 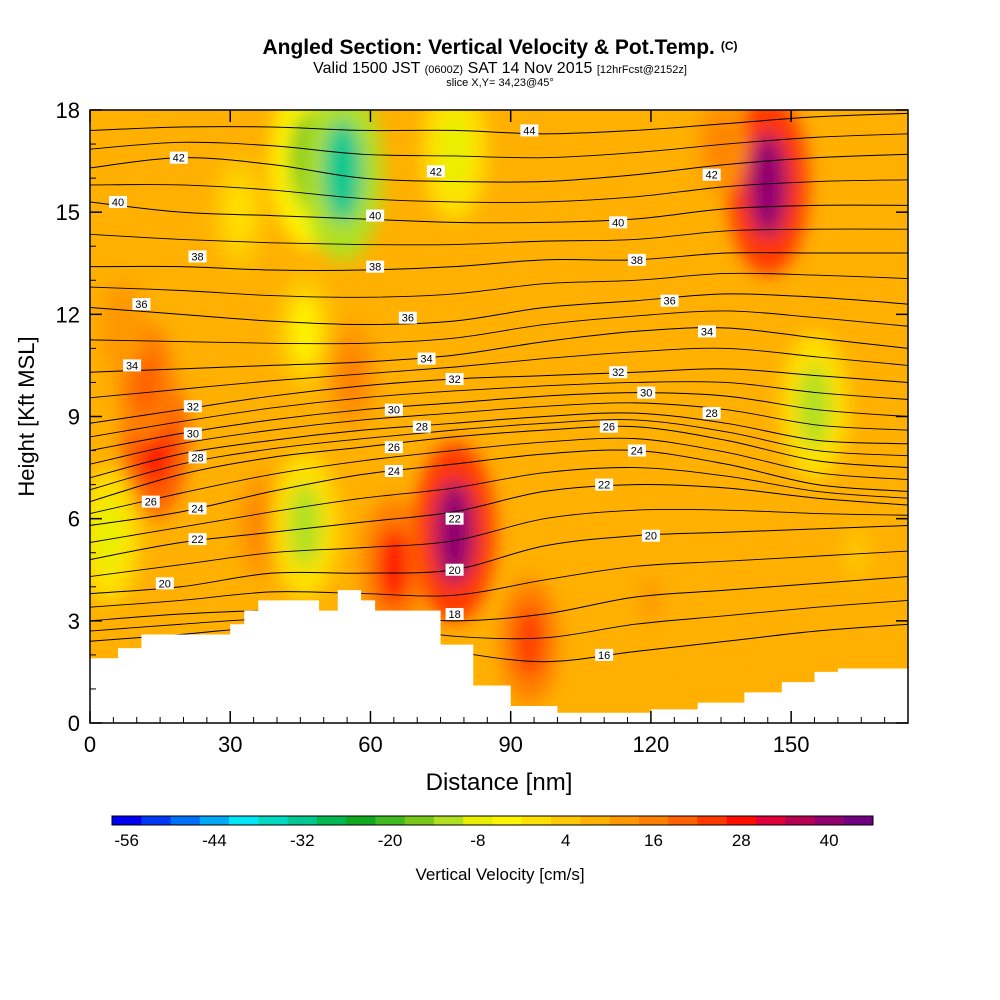 I want to click on contour-label-30: 30, so click(x=646, y=393).